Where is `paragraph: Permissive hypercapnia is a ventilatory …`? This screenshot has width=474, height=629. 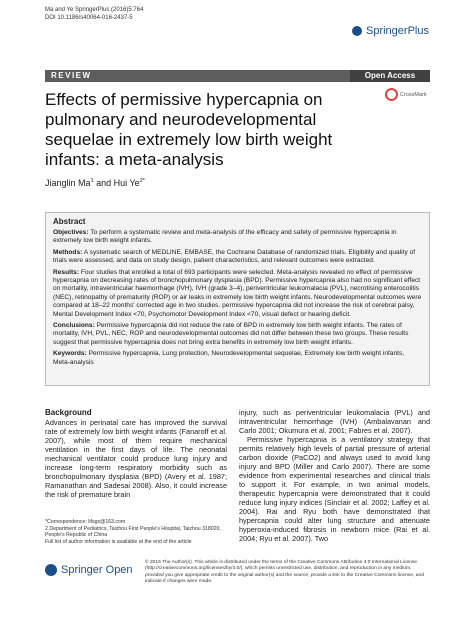 paragraph: Permissive hypercapnia is a ventilatory … is located at coordinates (334, 489).